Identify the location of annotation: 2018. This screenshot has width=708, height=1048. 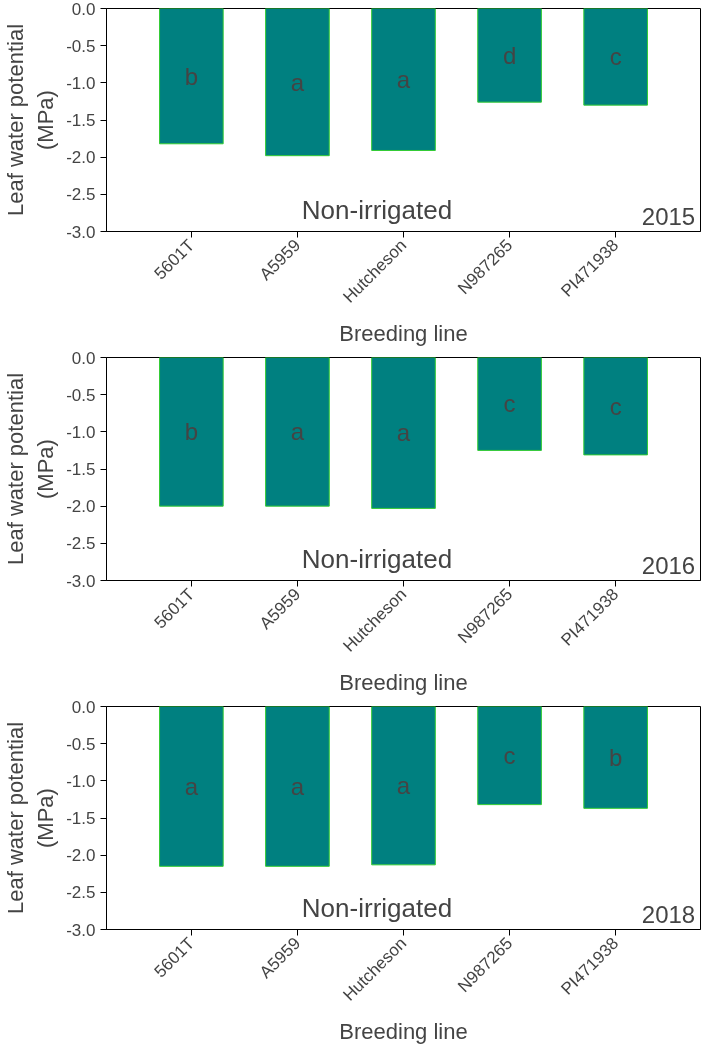
(668, 914).